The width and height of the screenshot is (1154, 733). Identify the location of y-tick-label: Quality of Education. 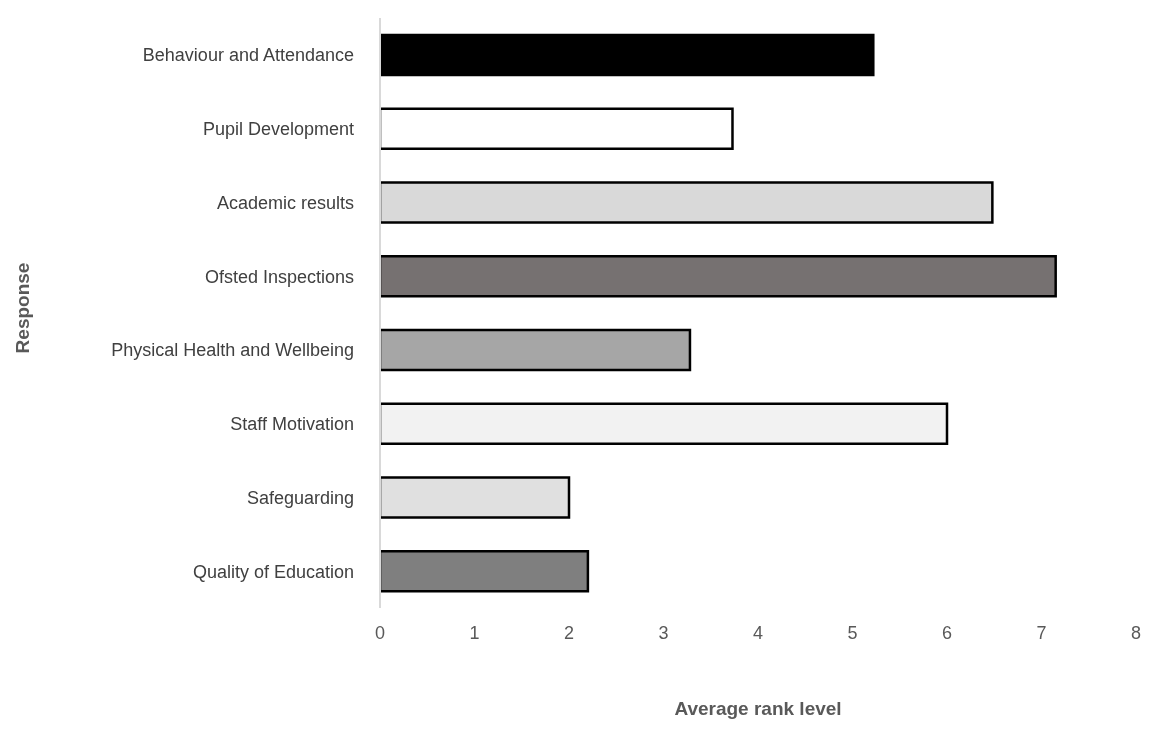
(273, 571).